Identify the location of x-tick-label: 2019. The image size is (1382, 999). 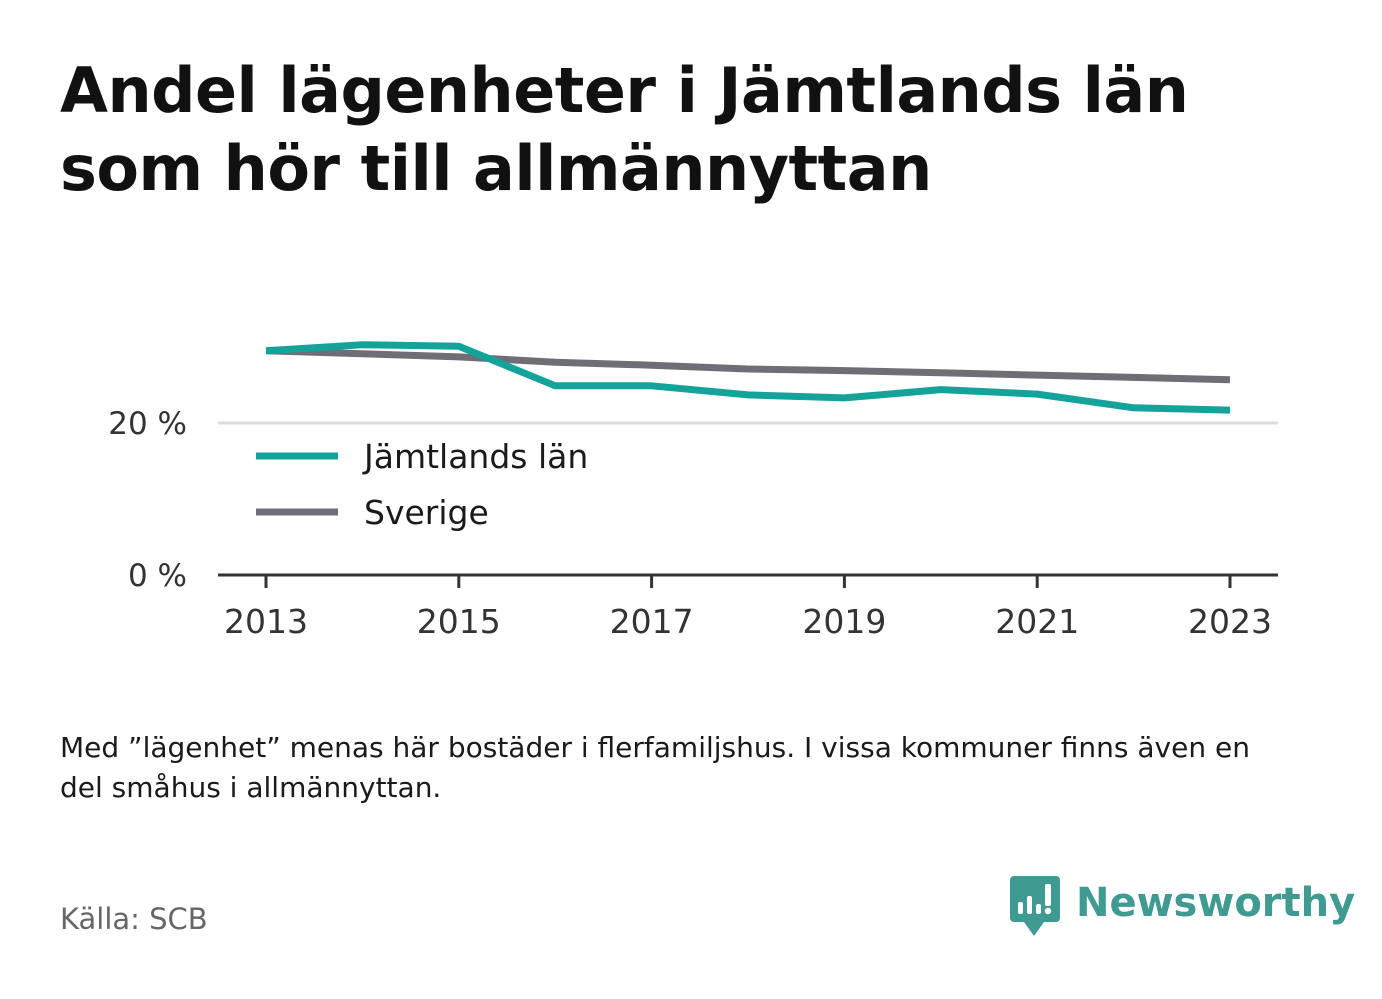
(844, 621).